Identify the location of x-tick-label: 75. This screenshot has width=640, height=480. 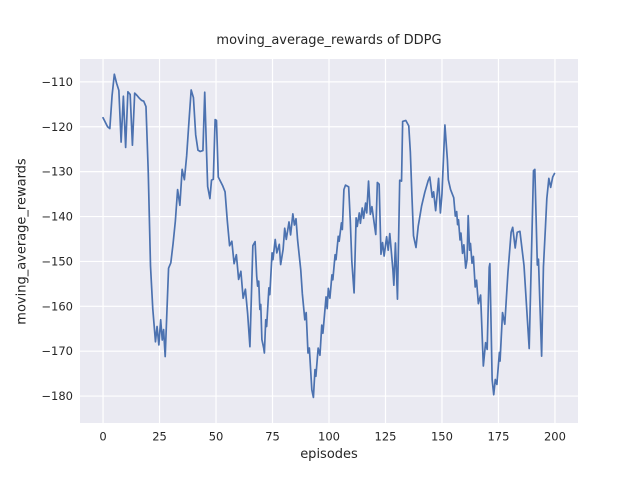
(272, 437).